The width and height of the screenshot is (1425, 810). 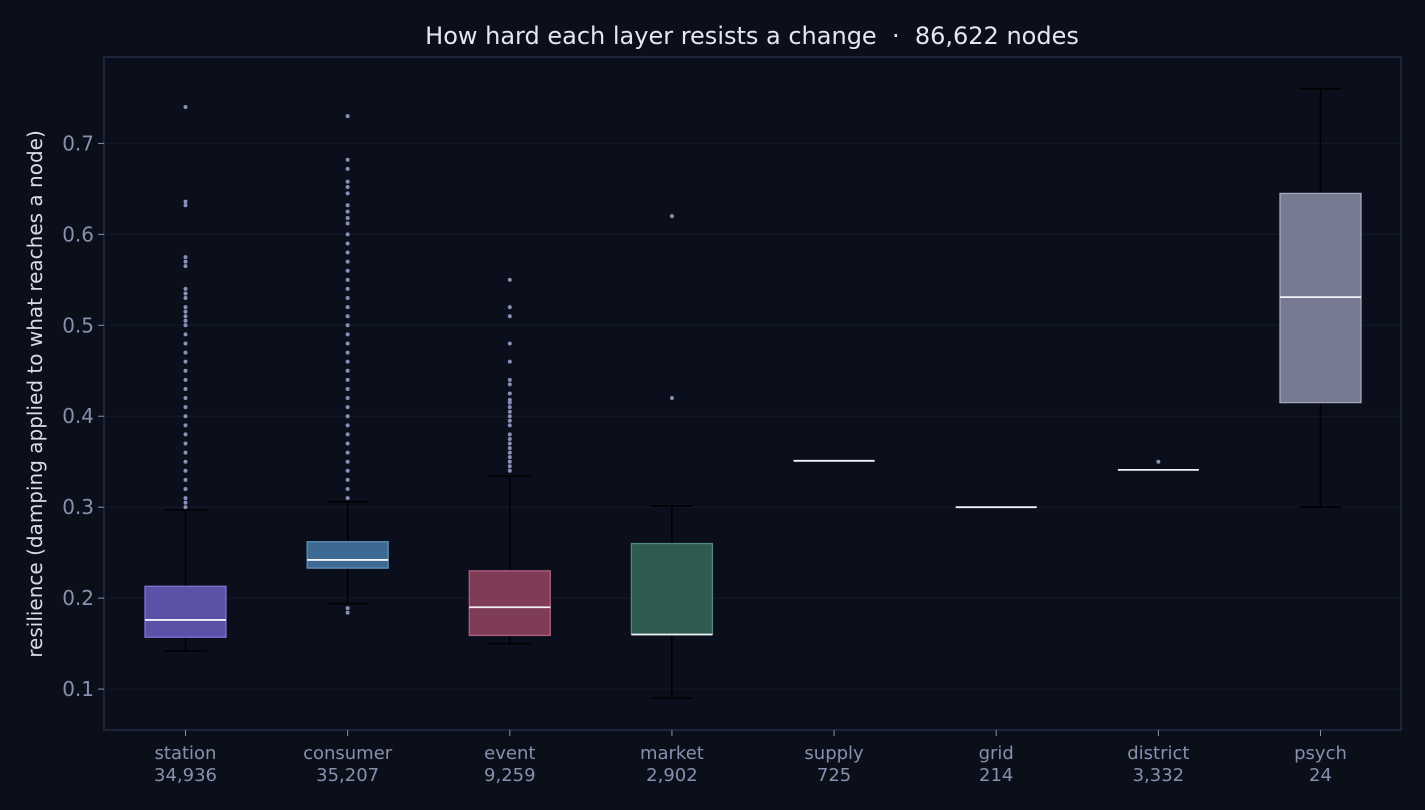 What do you see at coordinates (78, 416) in the screenshot?
I see `y-tick-label: 0.4` at bounding box center [78, 416].